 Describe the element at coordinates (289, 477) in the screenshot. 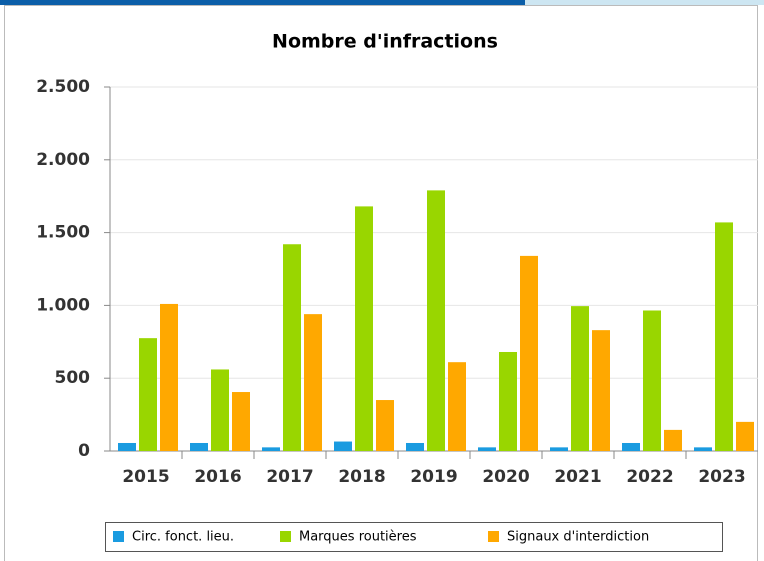

I see `x-tick-label: 2017` at that location.